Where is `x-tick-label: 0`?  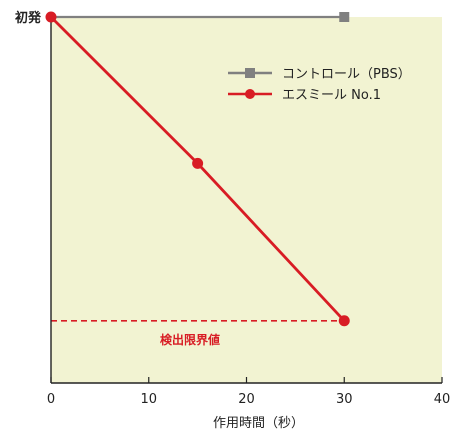
x-tick-label: 0 is located at coordinates (51, 399).